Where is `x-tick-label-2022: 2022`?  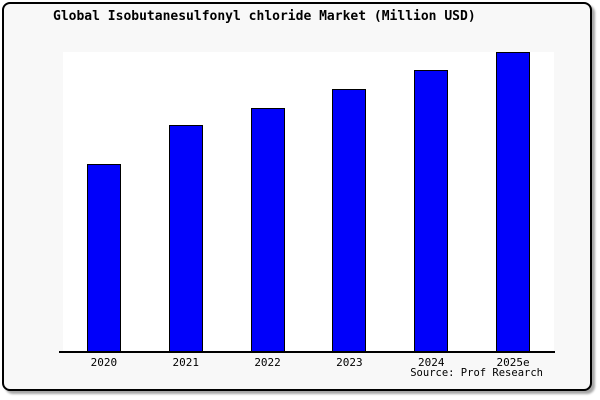 x-tick-label-2022: 2022 is located at coordinates (267, 362).